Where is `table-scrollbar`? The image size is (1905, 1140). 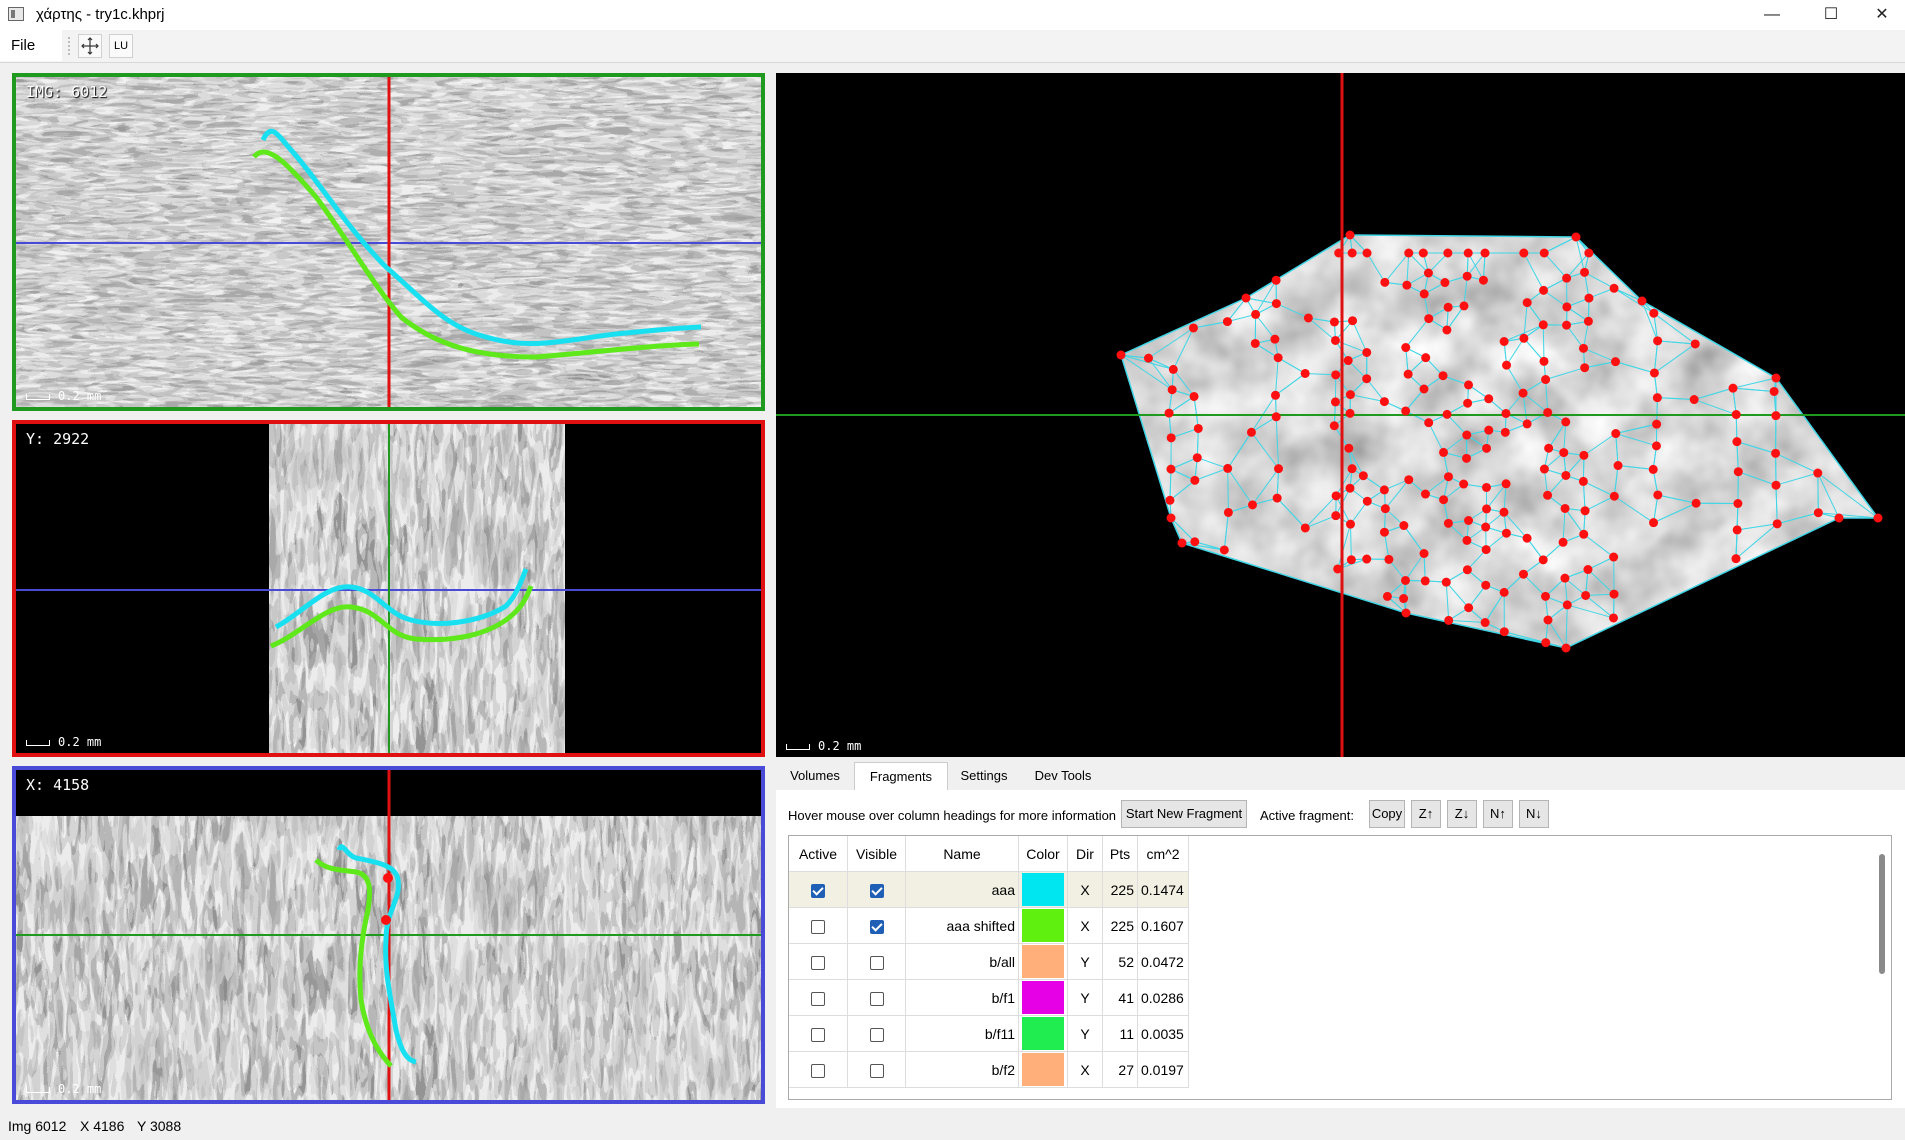 table-scrollbar is located at coordinates (1882, 914).